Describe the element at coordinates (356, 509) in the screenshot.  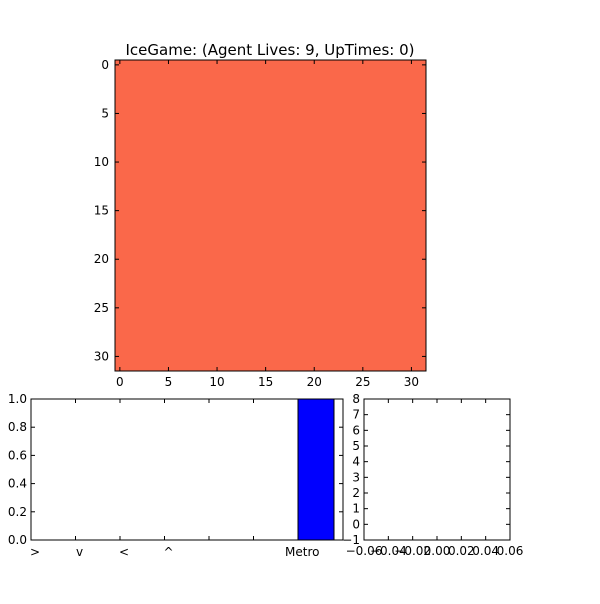
I see `empty-y-tick-label: 1` at that location.